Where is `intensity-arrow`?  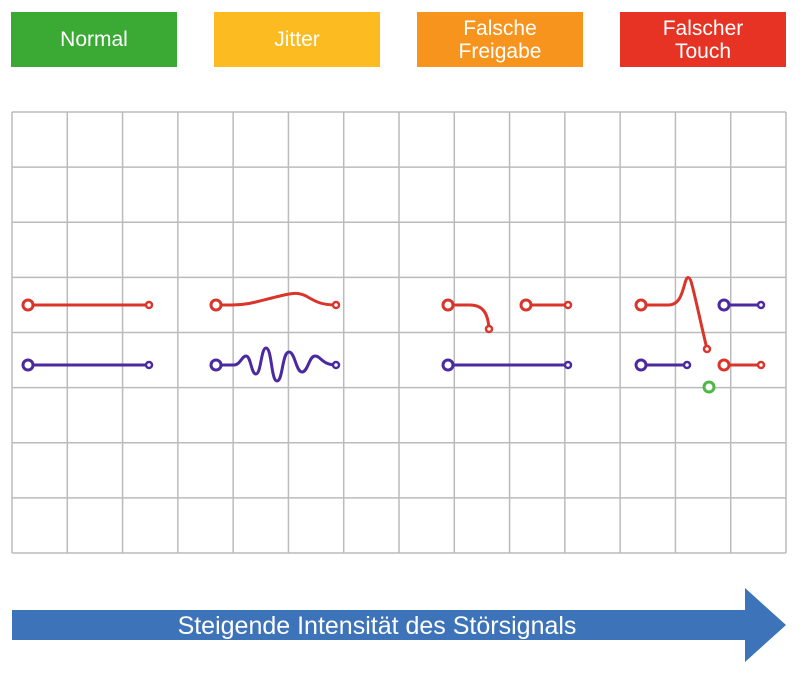
intensity-arrow is located at coordinates (399, 625).